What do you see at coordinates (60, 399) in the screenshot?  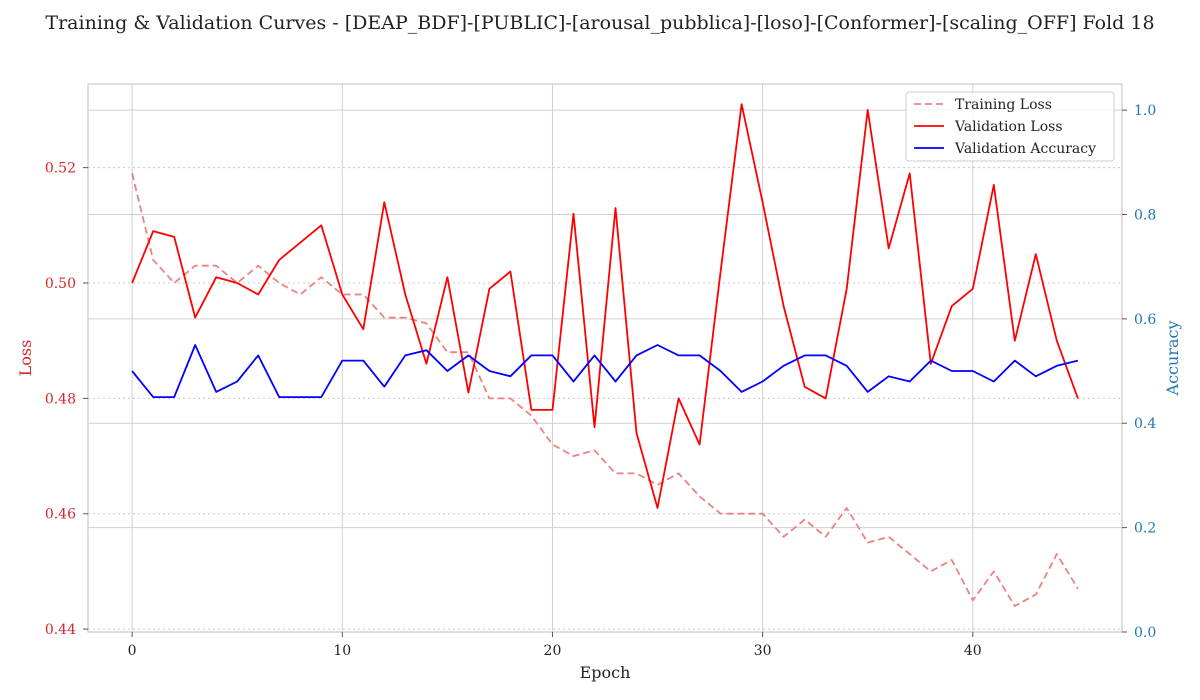 I see `y-left-tick-label: 0.48` at bounding box center [60, 399].